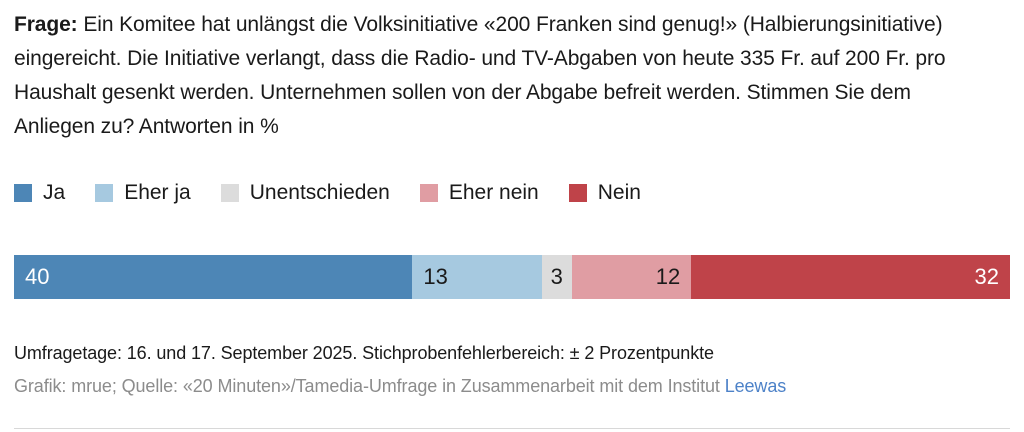 This screenshot has height=432, width=1024. I want to click on legend-item-eher-nein: Eher nein, so click(479, 193).